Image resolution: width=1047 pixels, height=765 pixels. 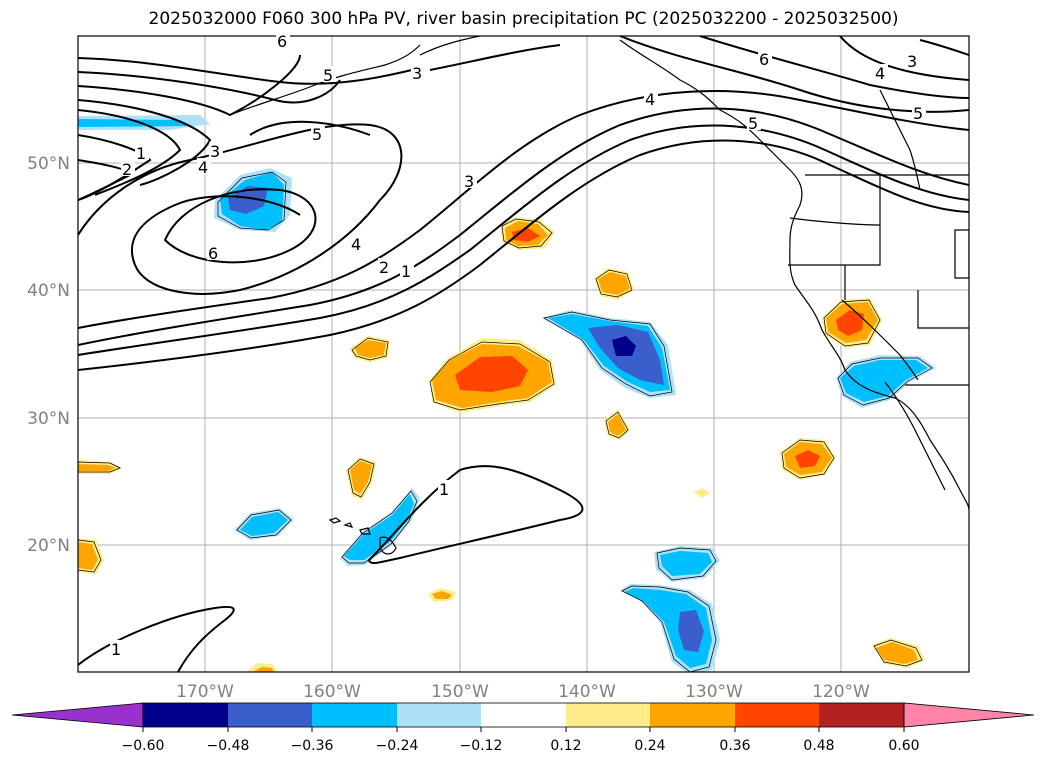 I want to click on colorbar-tick: −0.12, so click(x=481, y=746).